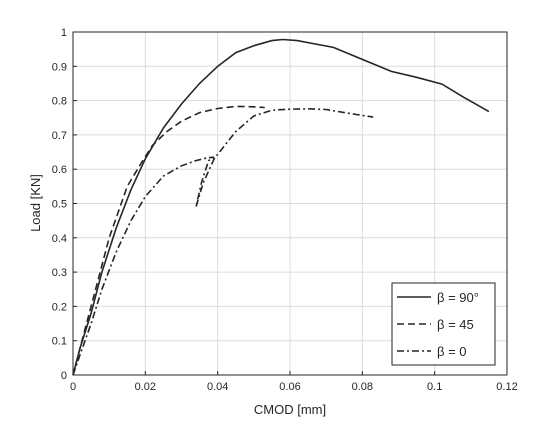  I want to click on legend-label-beta-0: β = 0, so click(452, 351).